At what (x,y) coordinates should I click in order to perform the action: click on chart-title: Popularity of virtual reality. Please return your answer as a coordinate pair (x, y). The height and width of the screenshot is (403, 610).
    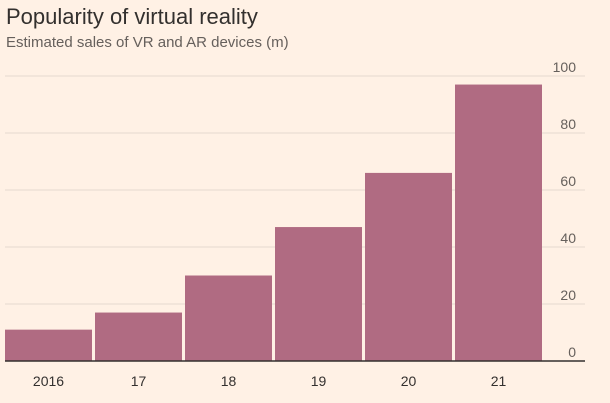
    Looking at the image, I should click on (132, 16).